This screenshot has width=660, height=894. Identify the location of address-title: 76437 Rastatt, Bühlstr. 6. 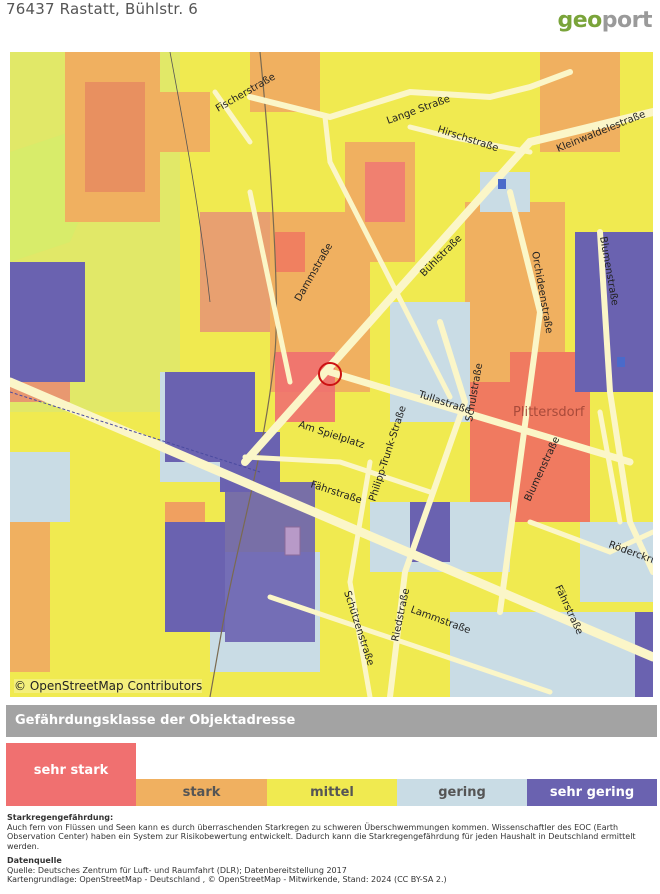
(102, 9).